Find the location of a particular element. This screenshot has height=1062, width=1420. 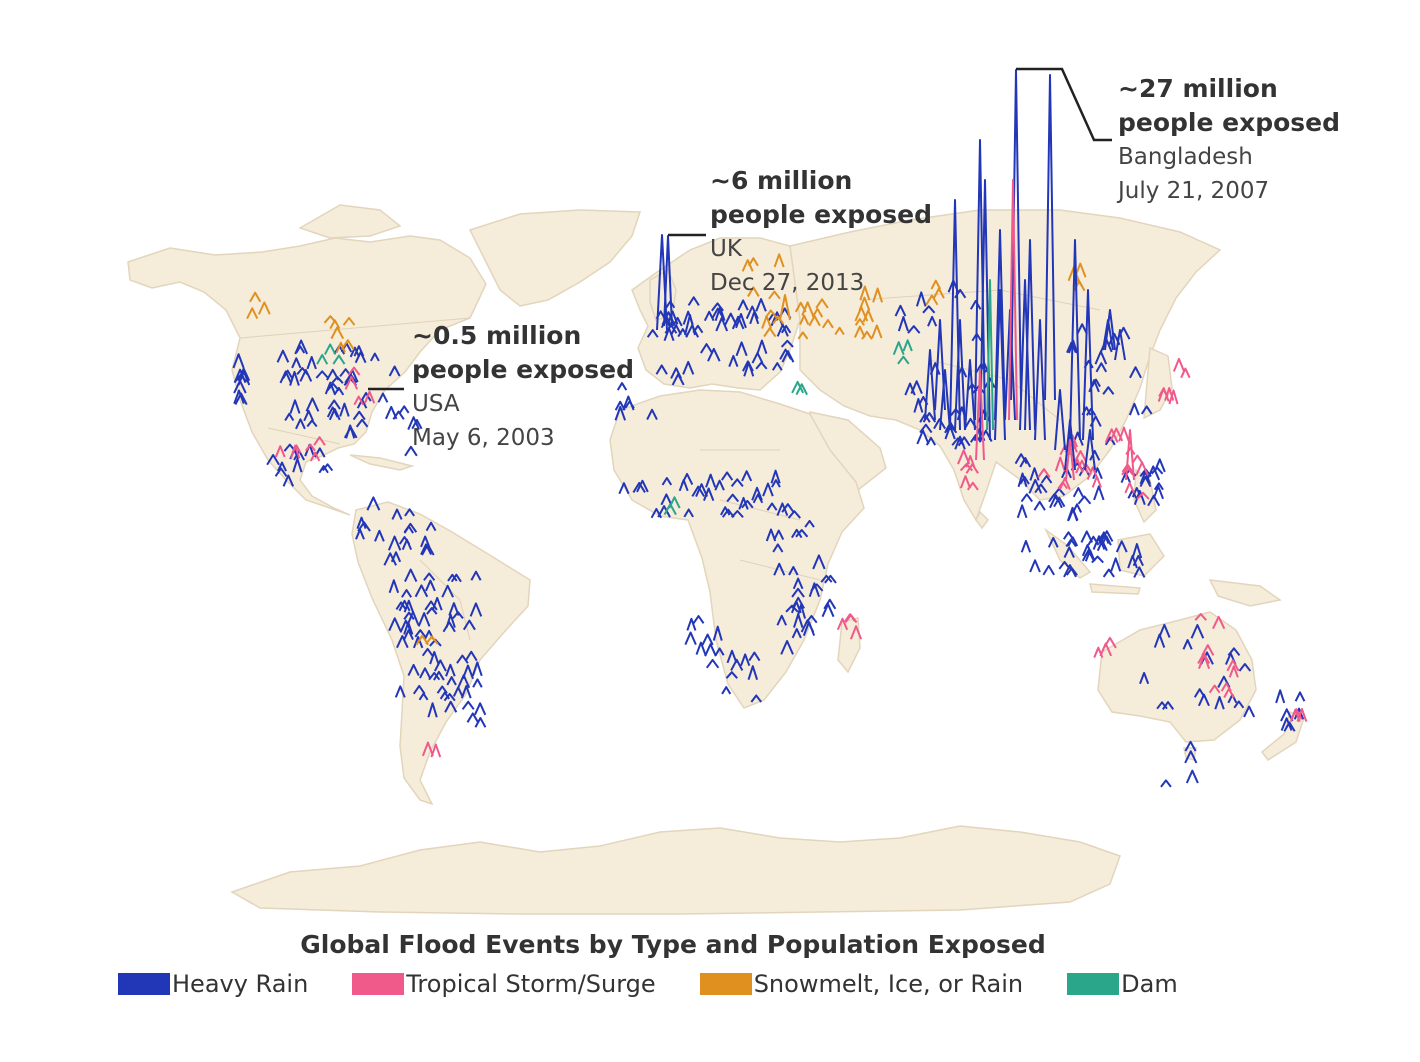

sumatra is located at coordinates (1068, 553).